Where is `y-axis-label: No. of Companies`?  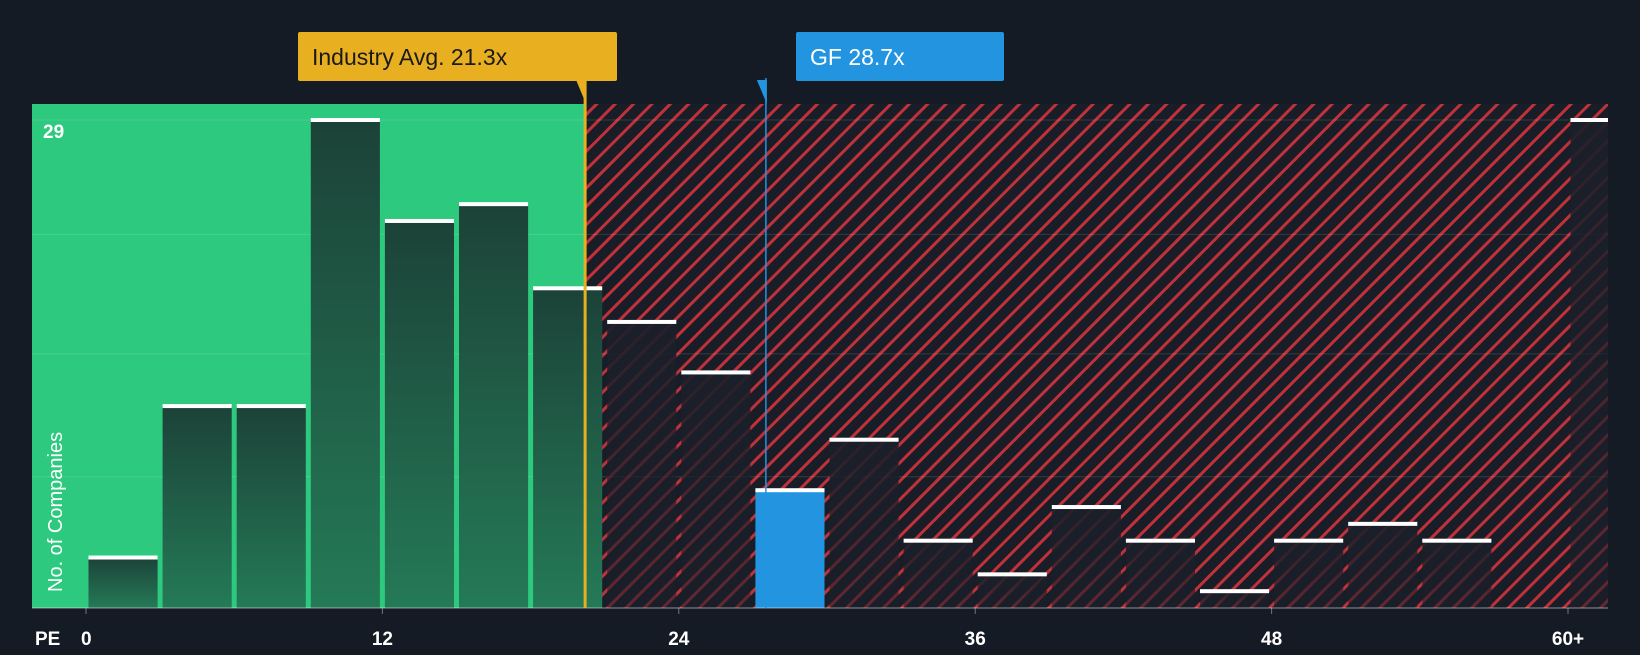 y-axis-label: No. of Companies is located at coordinates (56, 512).